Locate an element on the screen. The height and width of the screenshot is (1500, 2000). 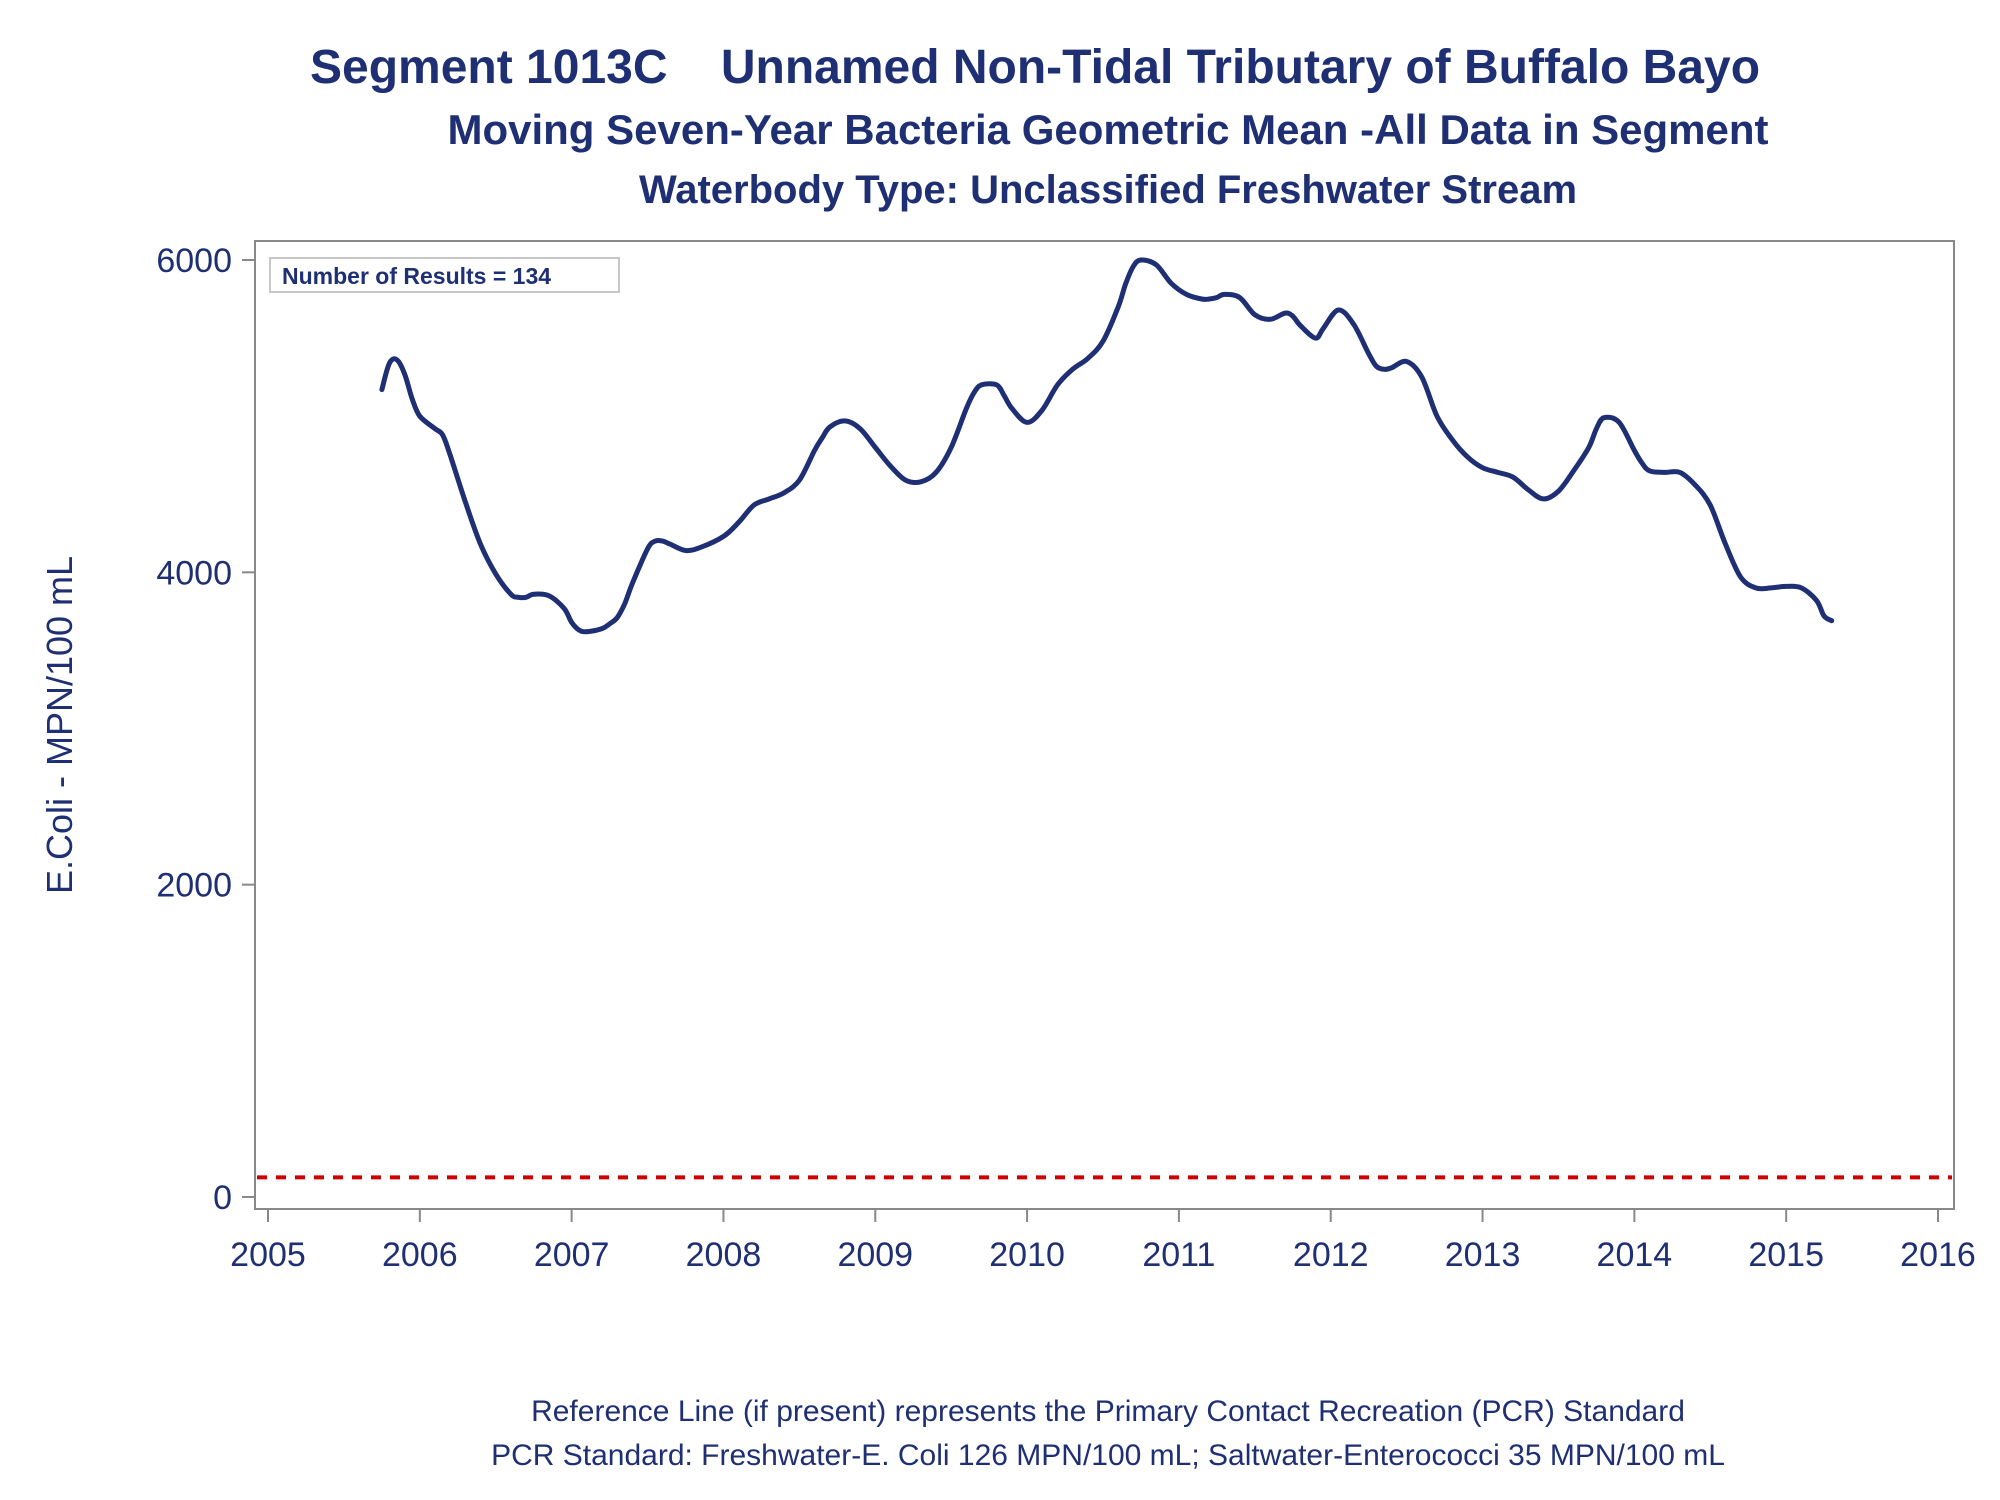
x-tick-label: 2009 is located at coordinates (875, 1255).